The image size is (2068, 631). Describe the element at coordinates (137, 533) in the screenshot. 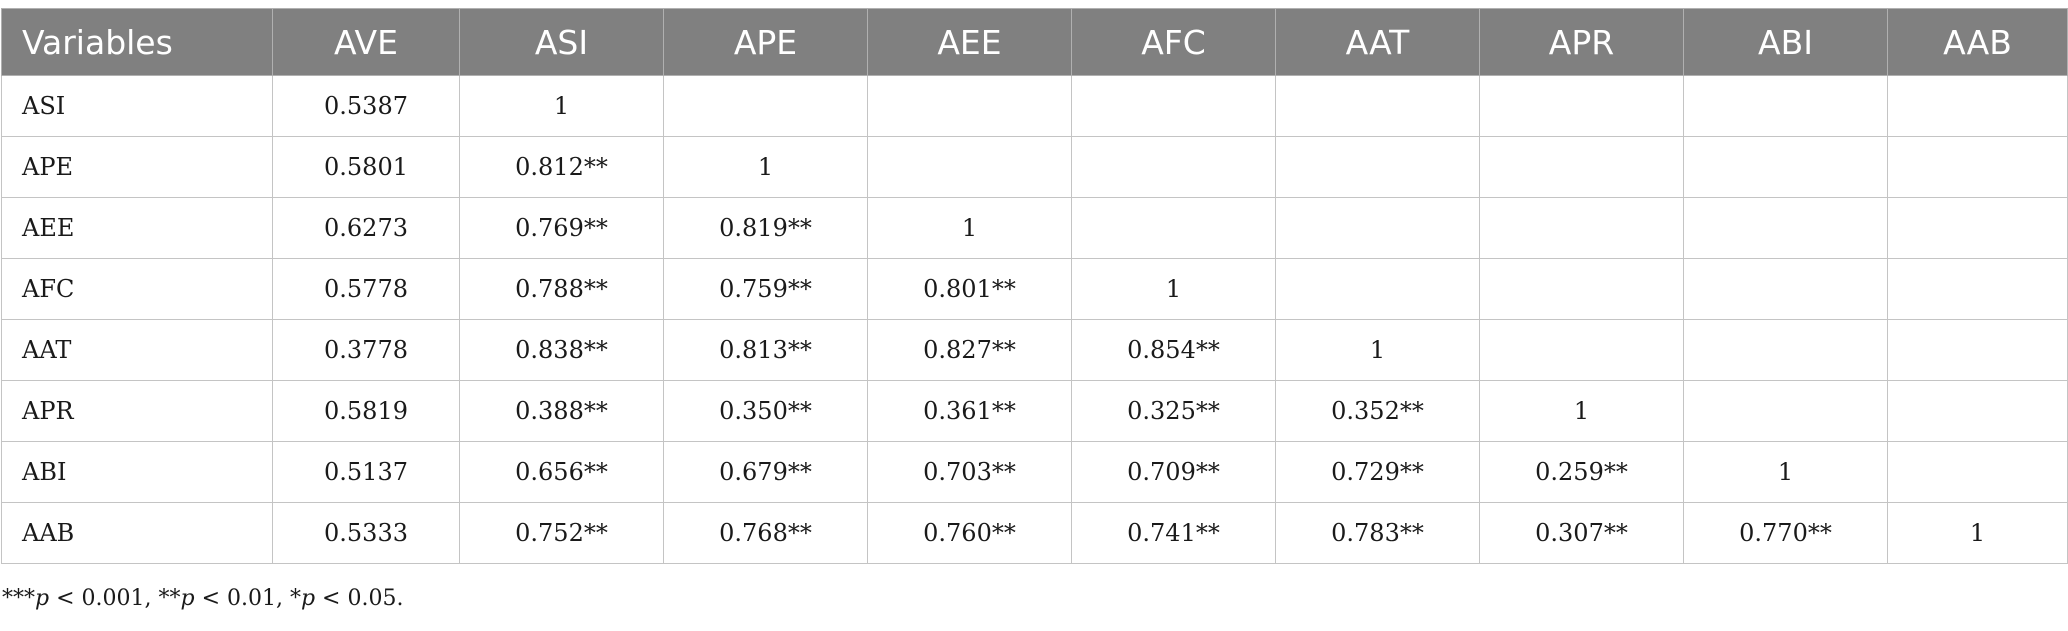

I see `row-label: AAB` at that location.